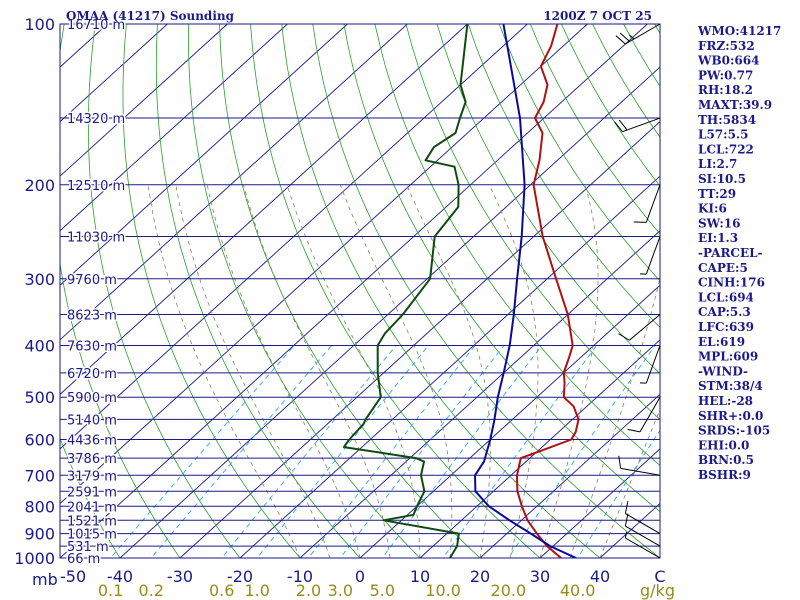 The height and width of the screenshot is (600, 800). I want to click on height-label: 11030 m, so click(96, 237).